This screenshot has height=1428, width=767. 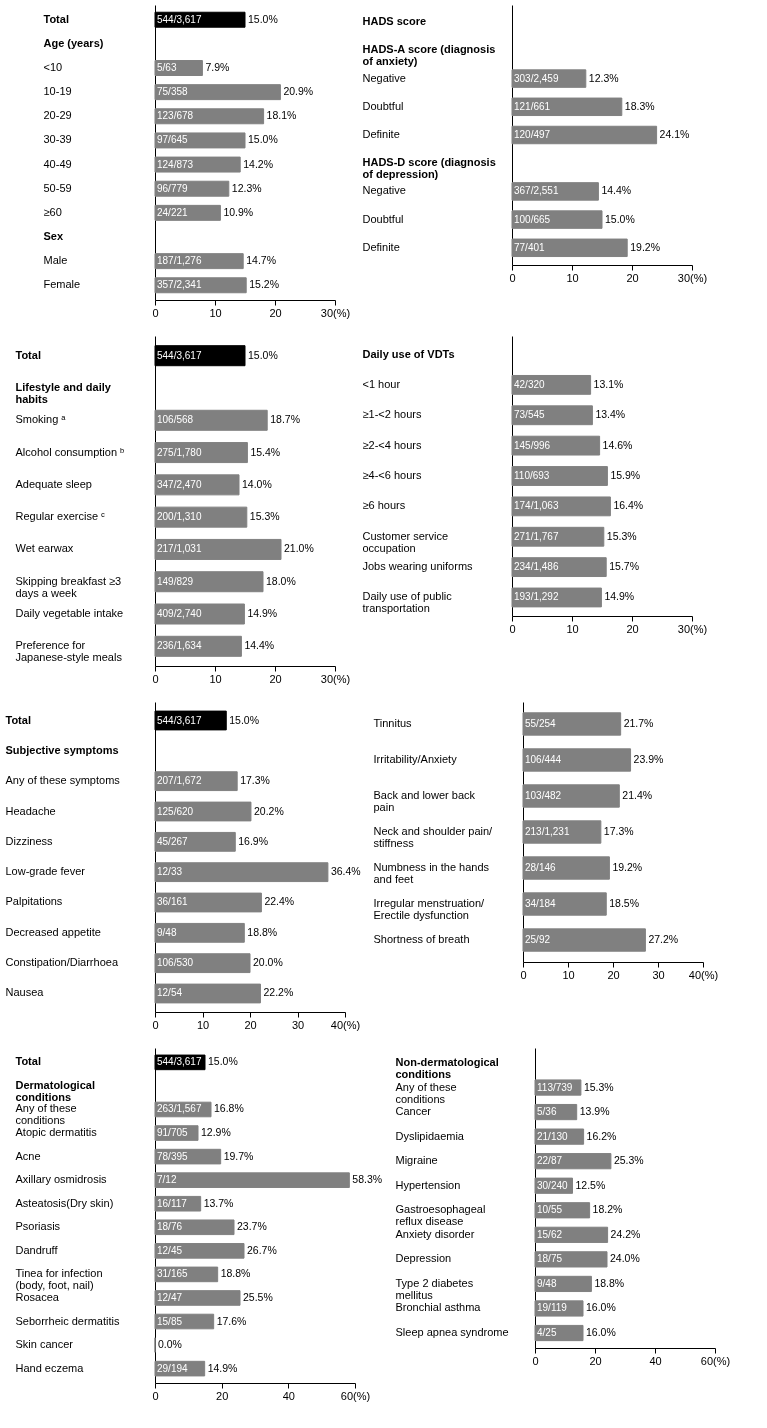 What do you see at coordinates (620, 218) in the screenshot?
I see `data-label: 15.0%` at bounding box center [620, 218].